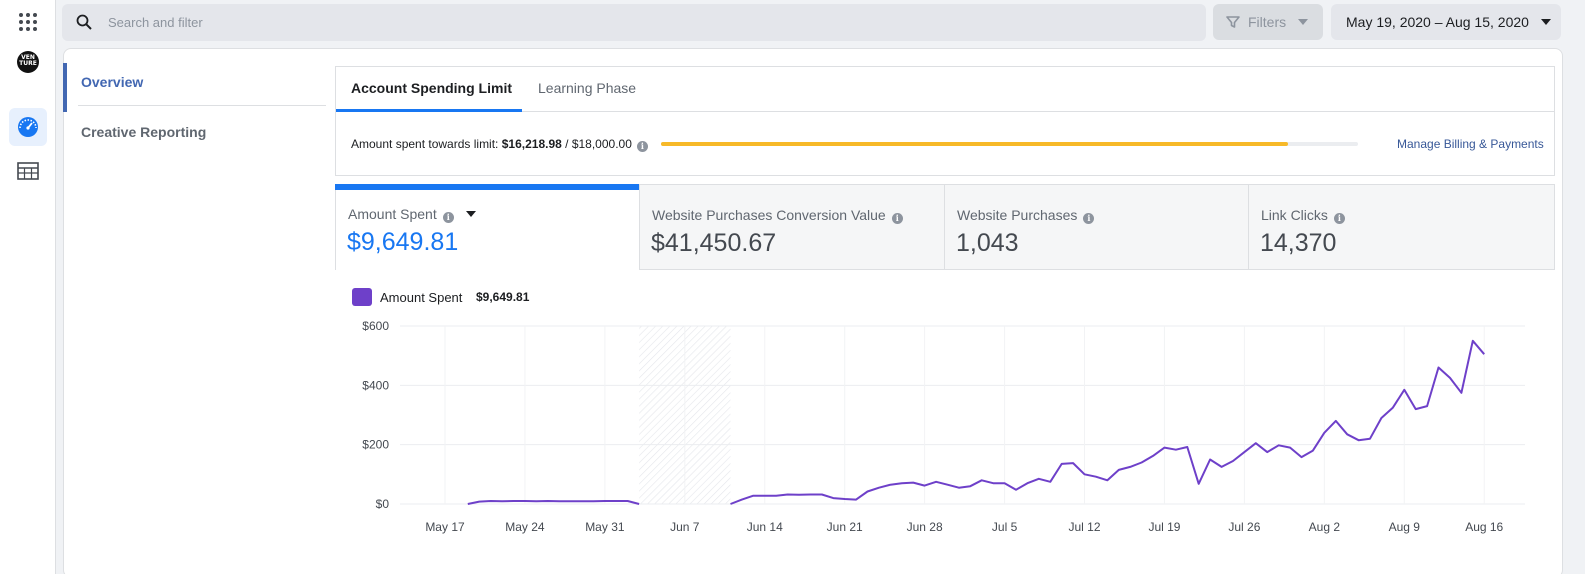  What do you see at coordinates (1470, 144) in the screenshot?
I see `manage-billing-link: Manage Billing & Payments` at bounding box center [1470, 144].